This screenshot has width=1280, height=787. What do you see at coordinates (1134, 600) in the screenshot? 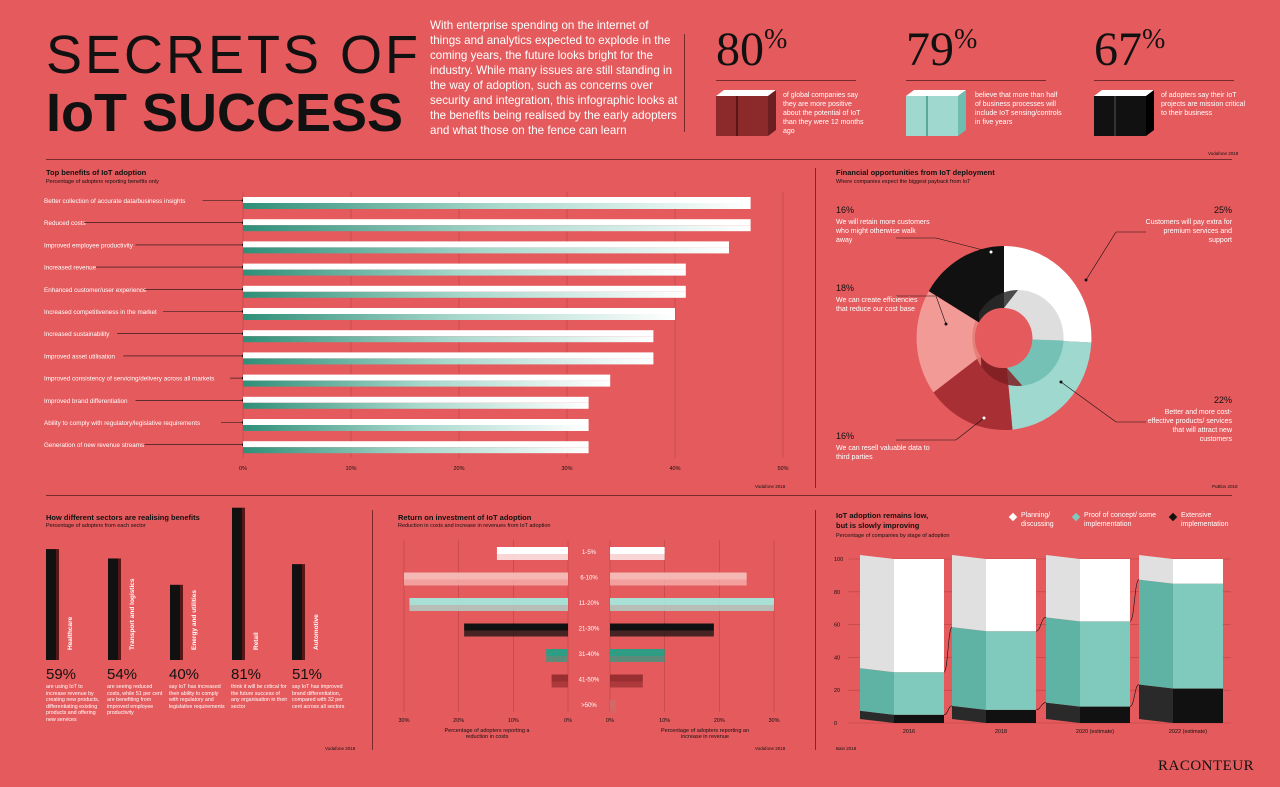
I see `connector-line` at bounding box center [1134, 600].